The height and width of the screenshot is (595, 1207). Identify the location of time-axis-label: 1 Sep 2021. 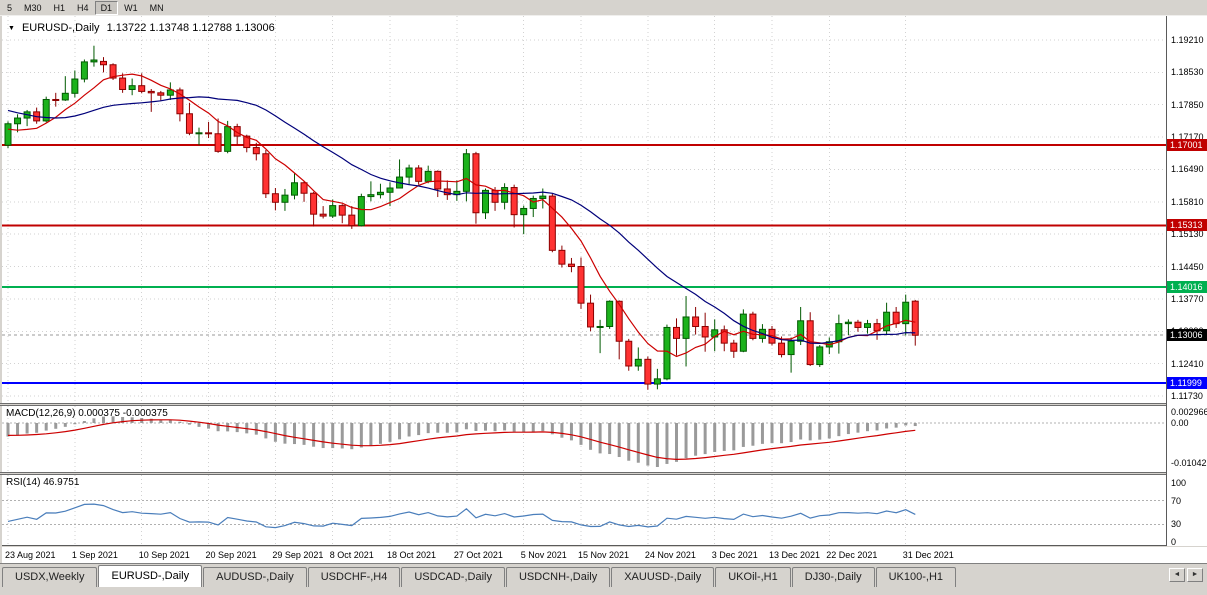
(94, 555).